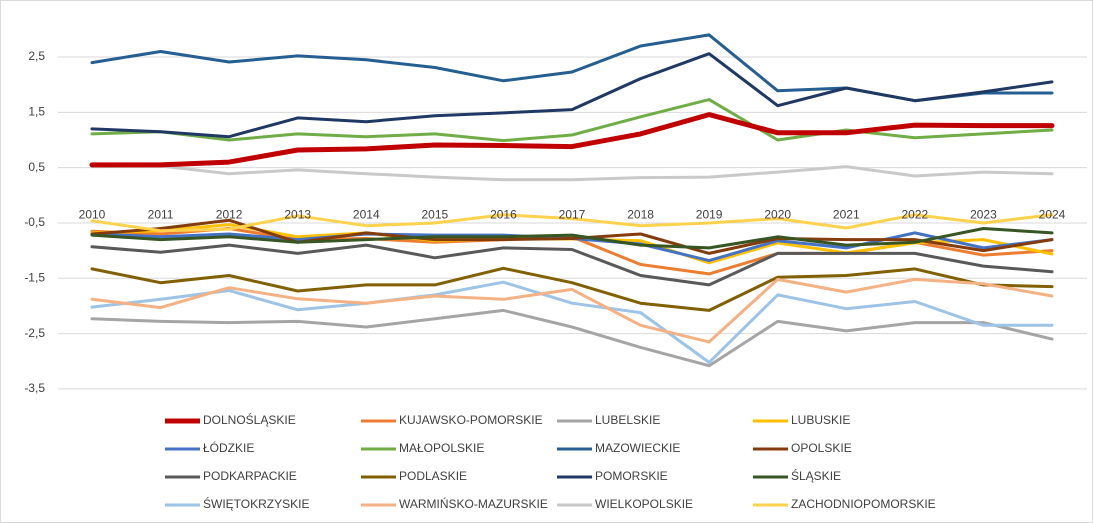 Image resolution: width=1093 pixels, height=523 pixels. I want to click on legend-label: MAZOWIECKIE, so click(637, 448).